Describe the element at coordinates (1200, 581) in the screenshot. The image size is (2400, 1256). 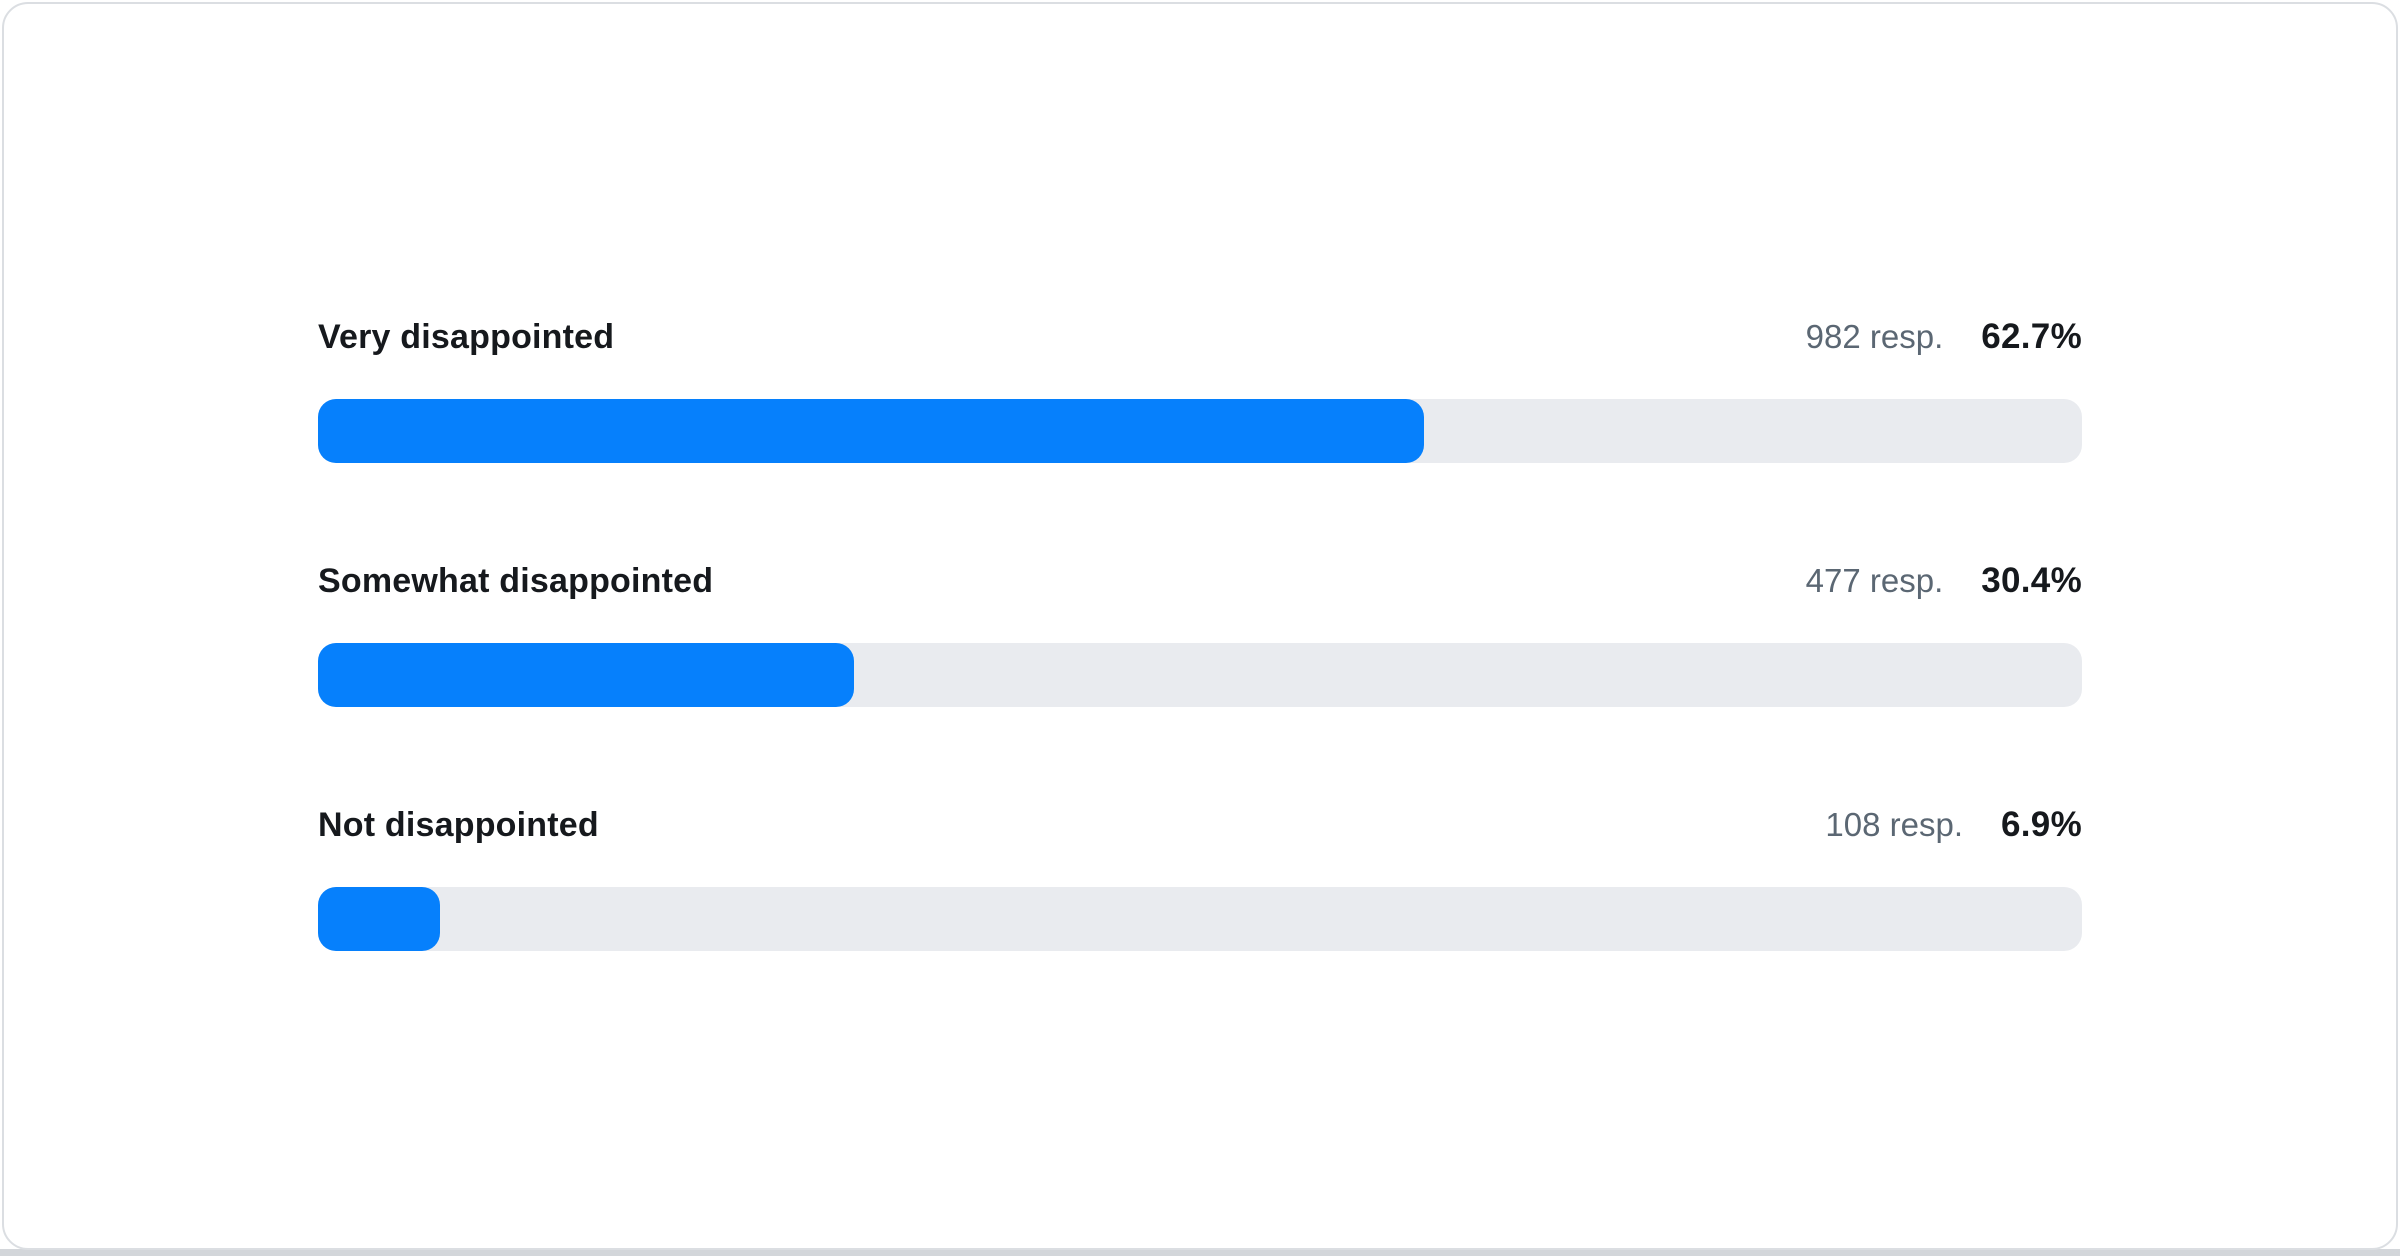
I see `row-header: Somewhat disappointed 477 resp. 30.4%` at that location.